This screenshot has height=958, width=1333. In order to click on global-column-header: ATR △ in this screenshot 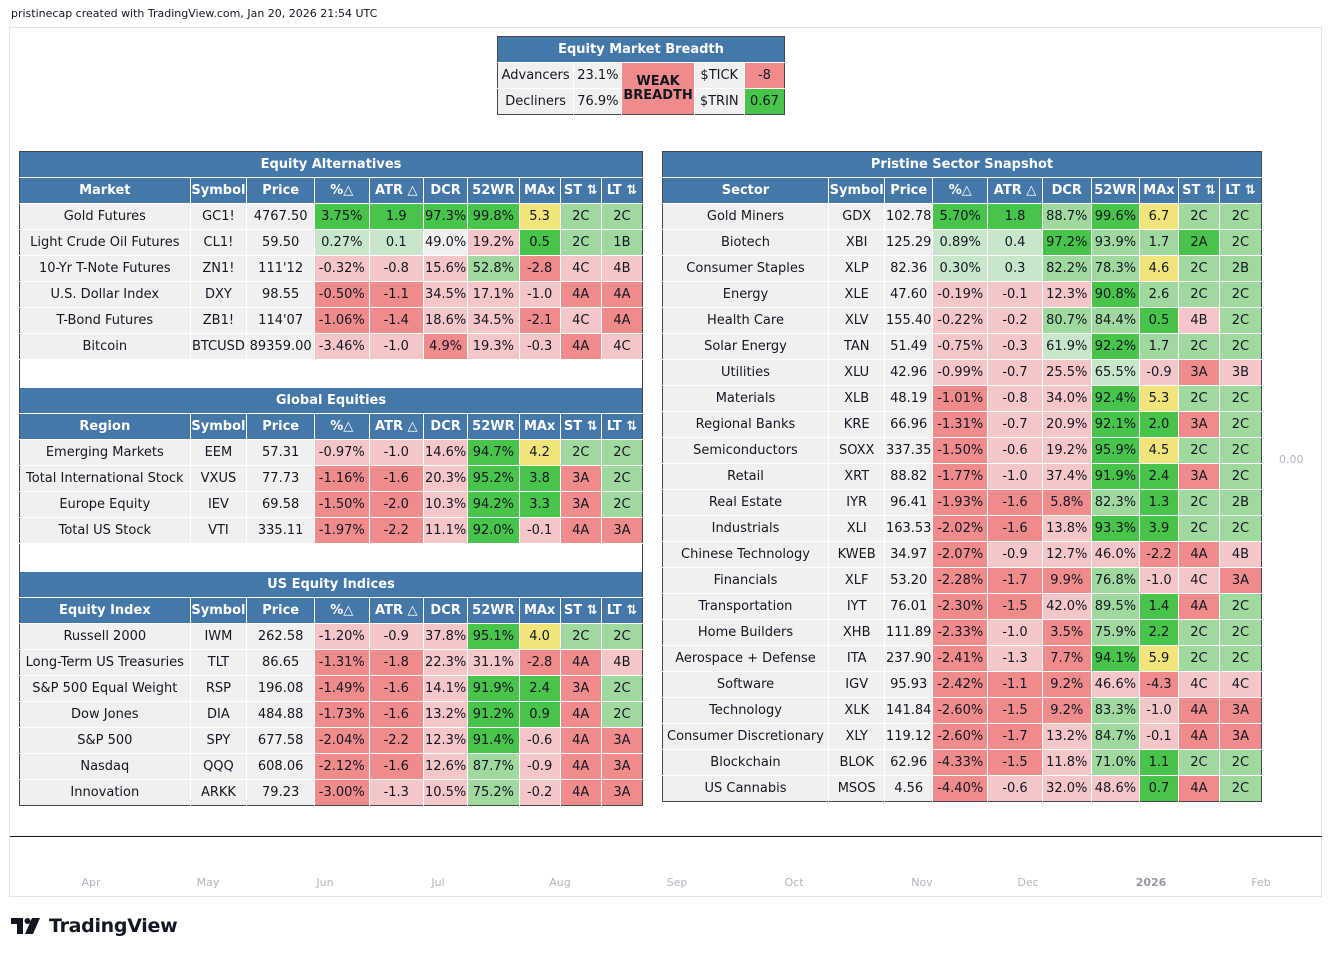, I will do `click(396, 426)`.